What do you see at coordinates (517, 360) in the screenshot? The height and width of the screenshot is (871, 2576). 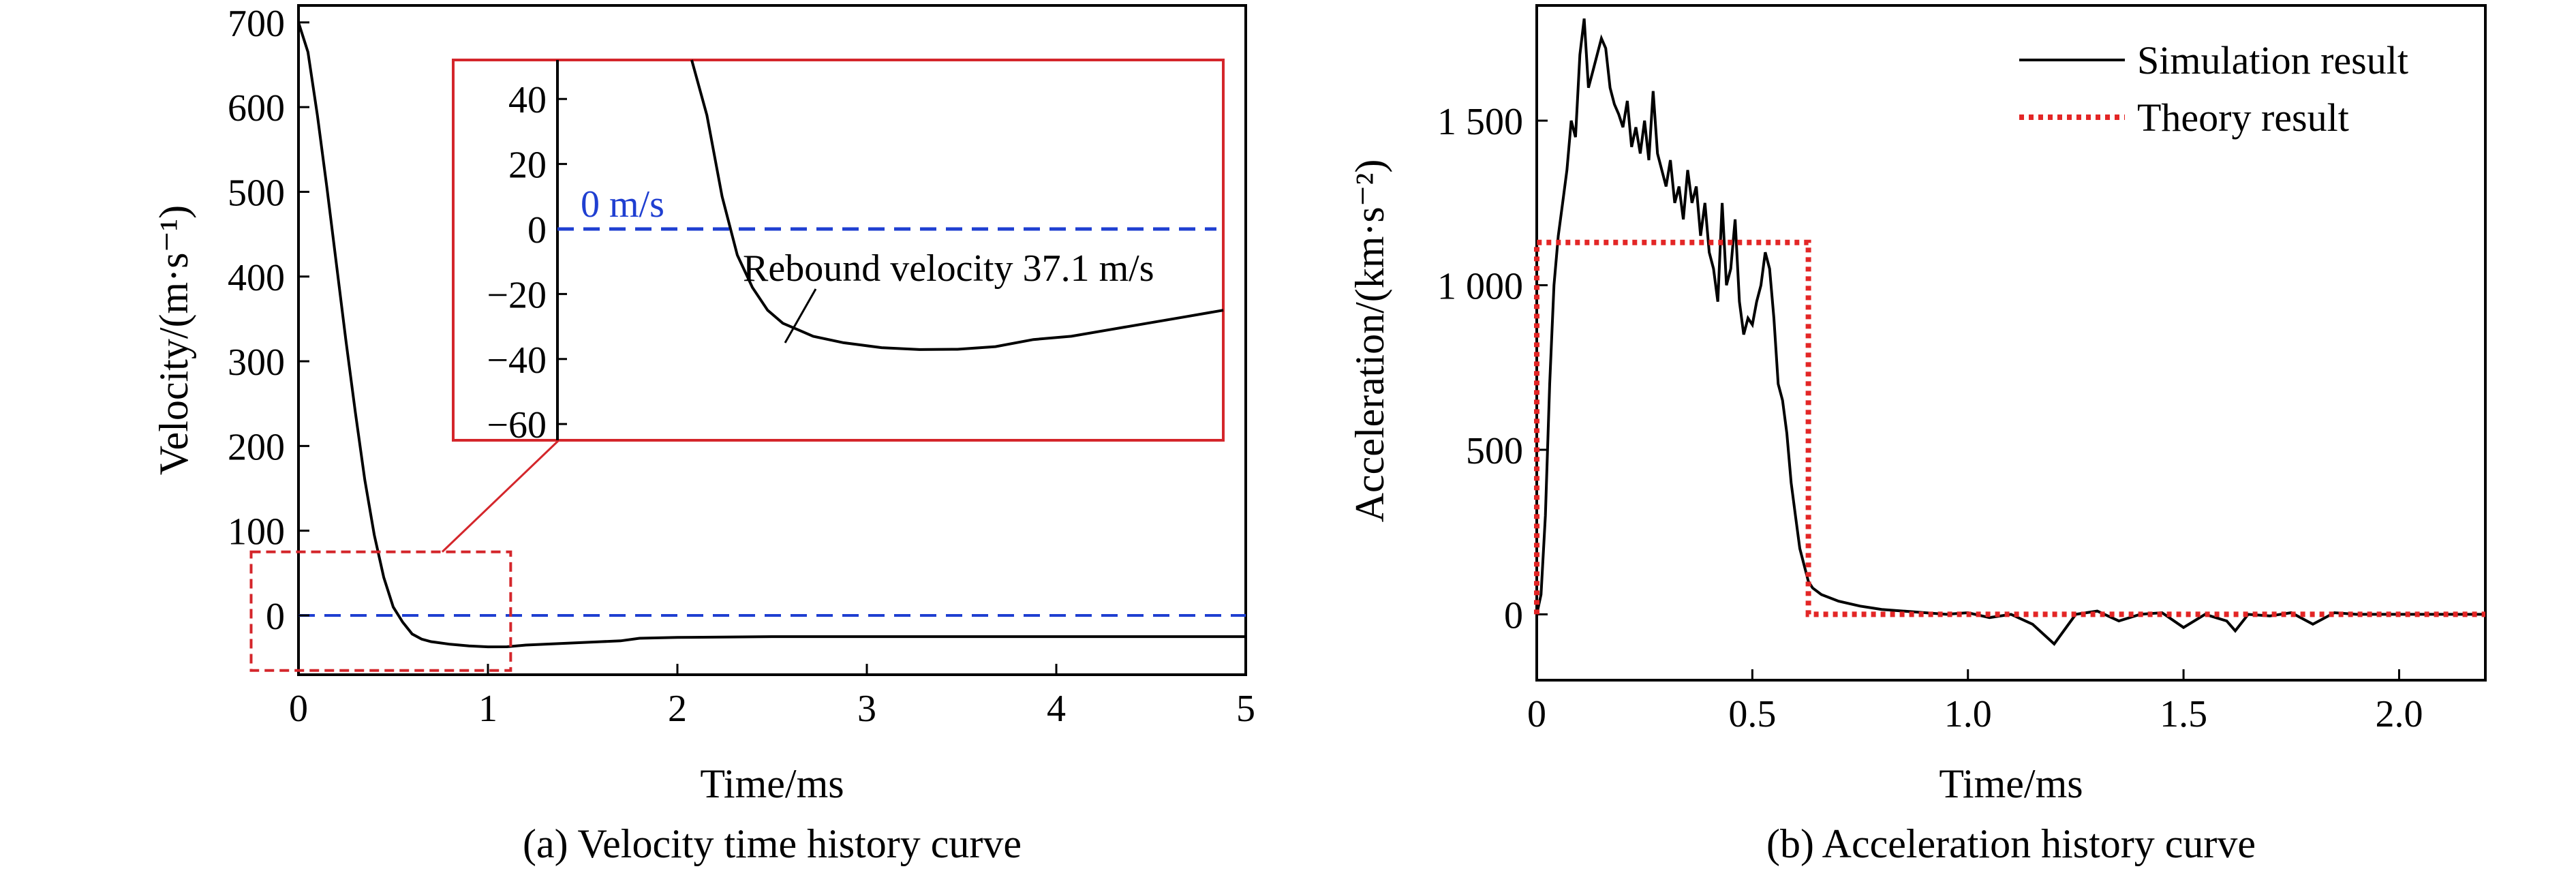 I see `inset-ytick-label: −40` at bounding box center [517, 360].